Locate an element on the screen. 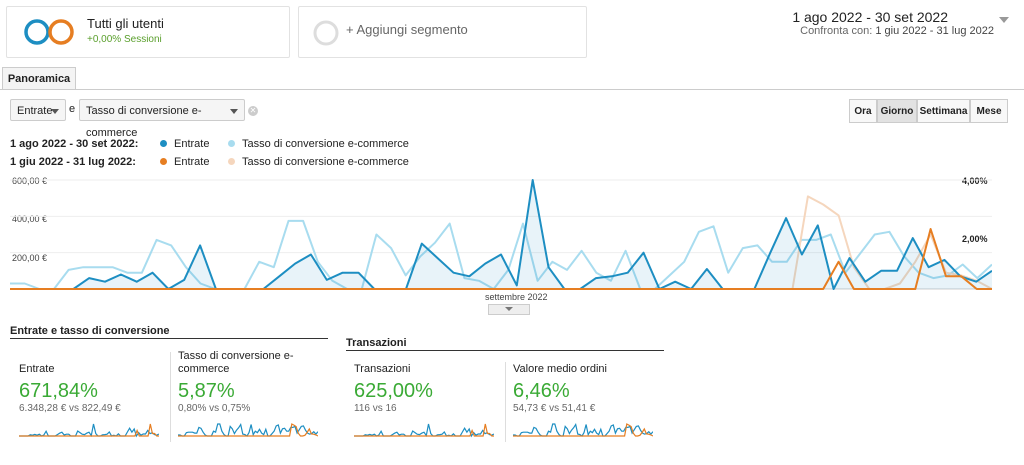  metric-card-transazioni: Transazioni 625,00% 116 vs 16 is located at coordinates (429, 397).